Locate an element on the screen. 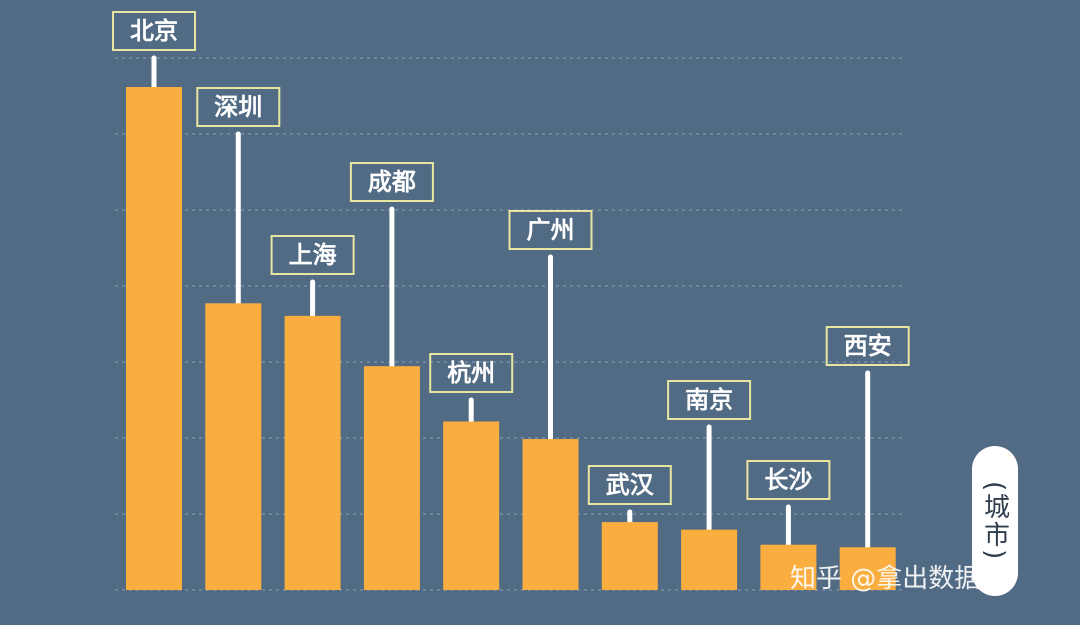 Image resolution: width=1080 pixels, height=625 pixels. city-label-text: 南京 is located at coordinates (709, 400).